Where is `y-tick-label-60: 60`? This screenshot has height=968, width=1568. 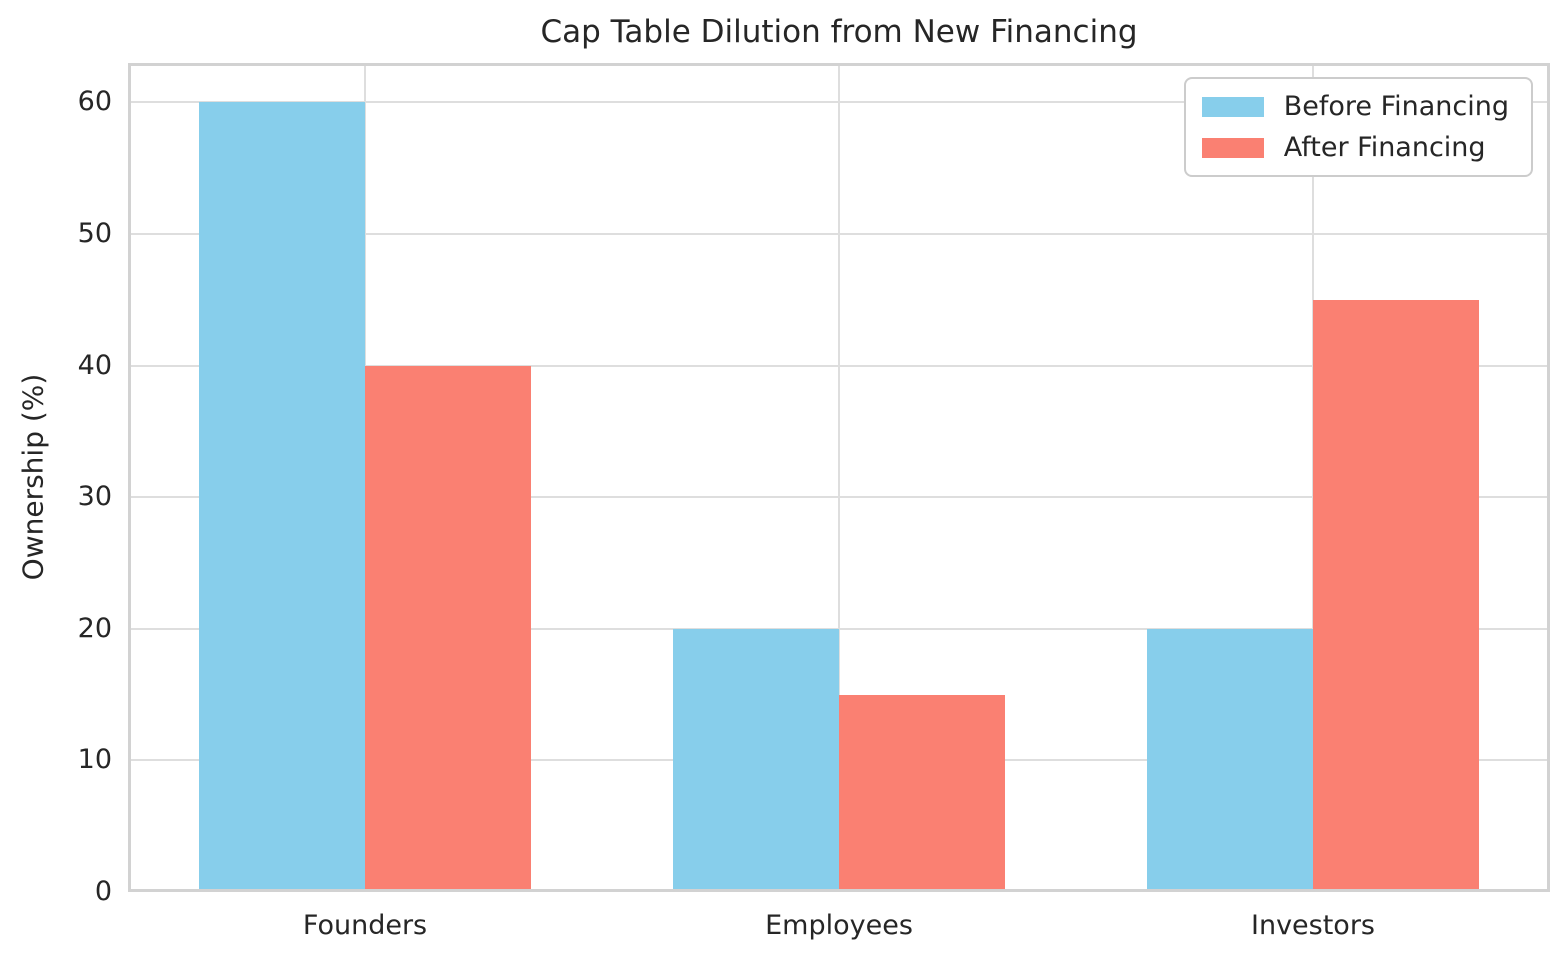
y-tick-label-60: 60 is located at coordinates (94, 102).